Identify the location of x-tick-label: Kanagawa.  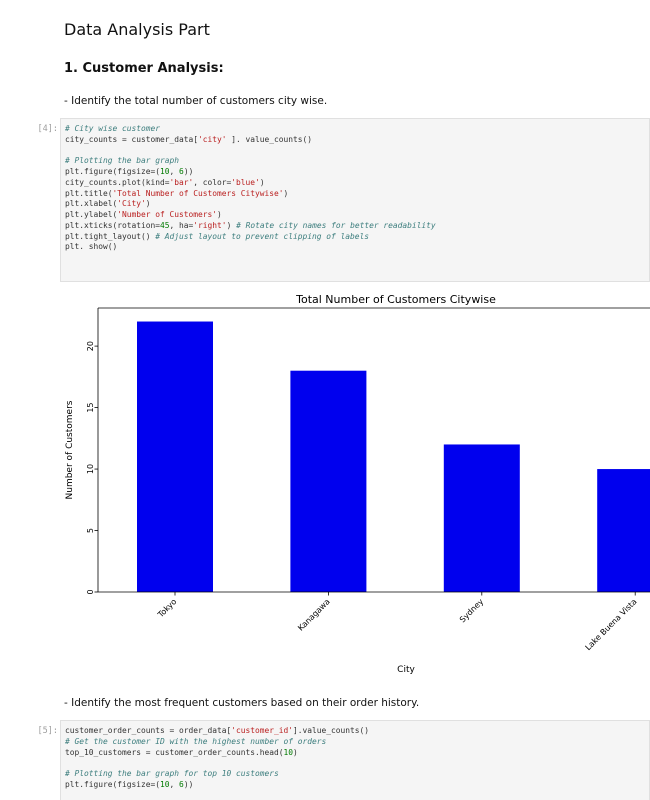
(314, 615).